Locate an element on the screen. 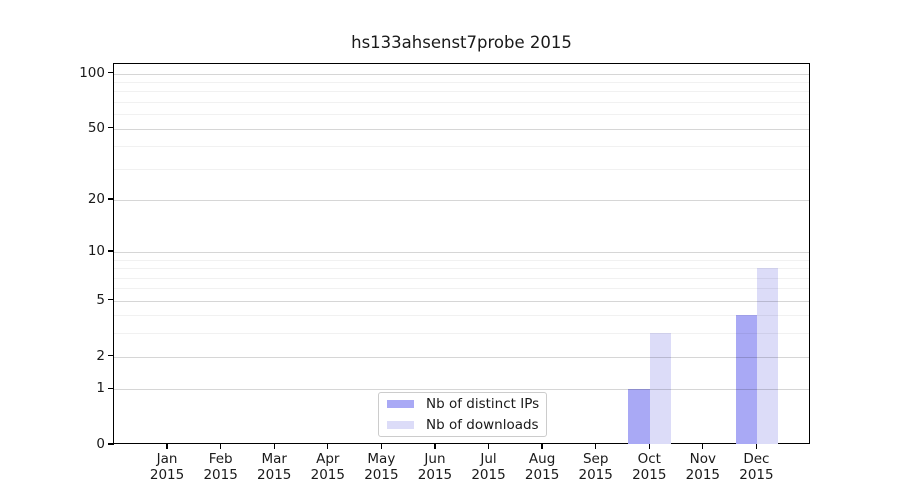 This screenshot has width=900, height=500. chart-title: hs133ahsenst7probe 2015 is located at coordinates (461, 42).